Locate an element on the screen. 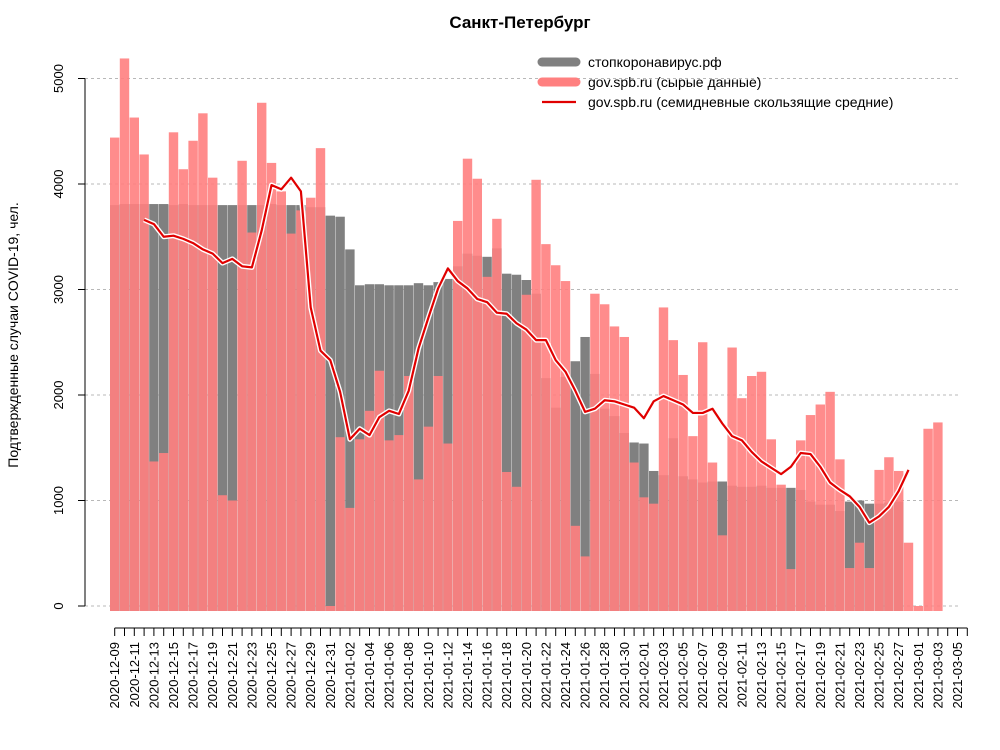 The height and width of the screenshot is (750, 1000). x-tick-label: 2021-02-03 is located at coordinates (663, 675).